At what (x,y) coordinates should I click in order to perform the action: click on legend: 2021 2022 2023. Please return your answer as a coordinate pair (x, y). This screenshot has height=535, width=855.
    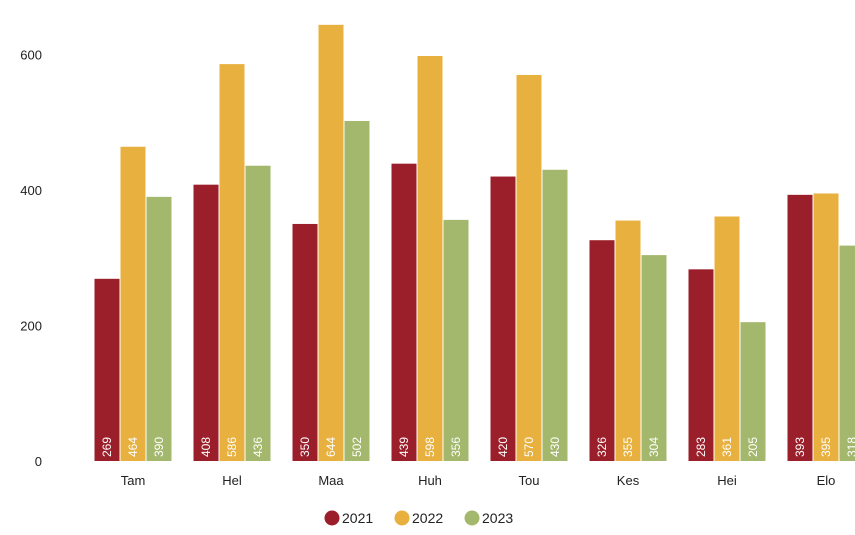
    Looking at the image, I should click on (419, 518).